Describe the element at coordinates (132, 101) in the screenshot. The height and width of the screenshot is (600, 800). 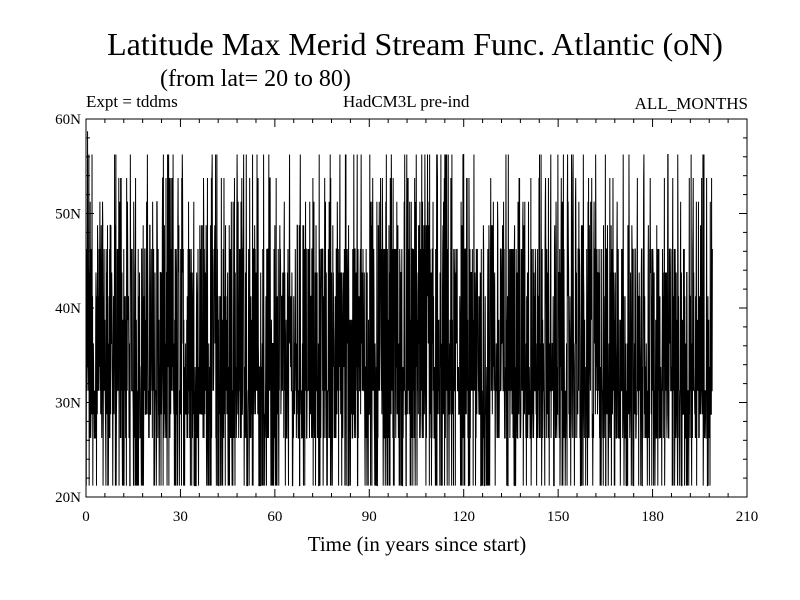
I see `experiment-label: Expt = tddms` at that location.